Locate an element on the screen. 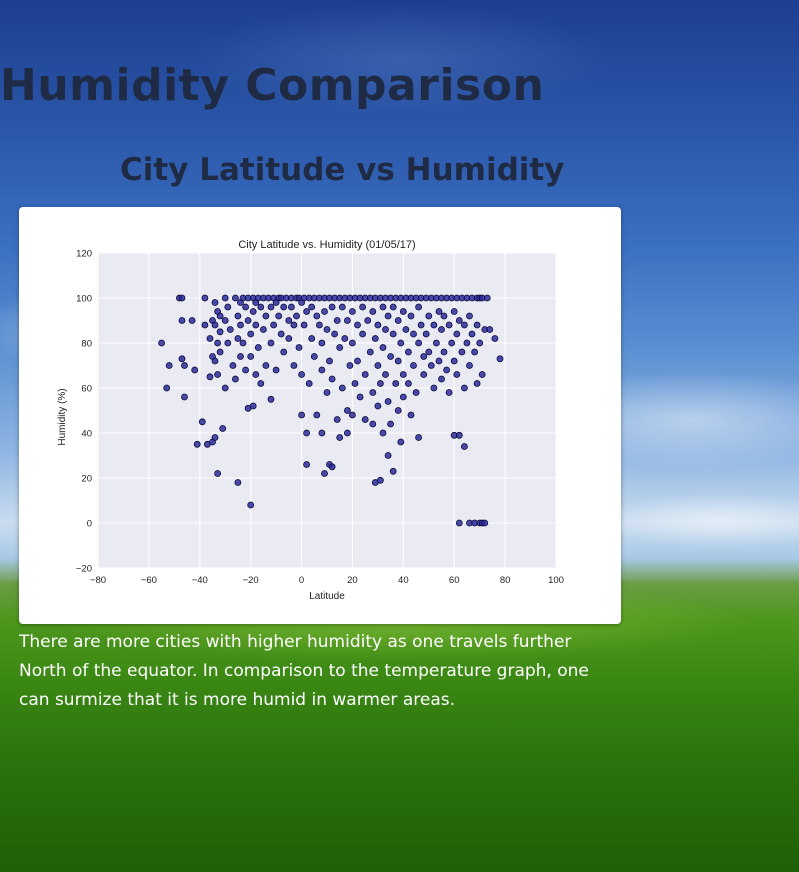 The height and width of the screenshot is (872, 799). x-tick-label: −60 is located at coordinates (149, 580).